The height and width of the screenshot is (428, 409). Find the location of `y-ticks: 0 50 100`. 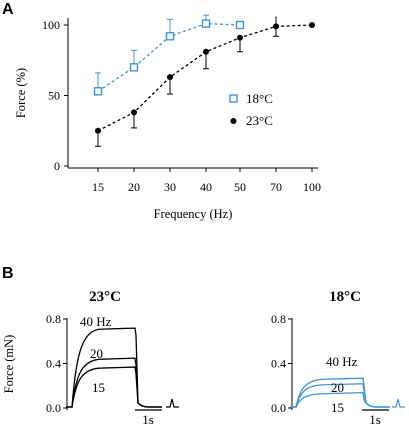

y-ticks: 0 50 100 is located at coordinates (55, 95).